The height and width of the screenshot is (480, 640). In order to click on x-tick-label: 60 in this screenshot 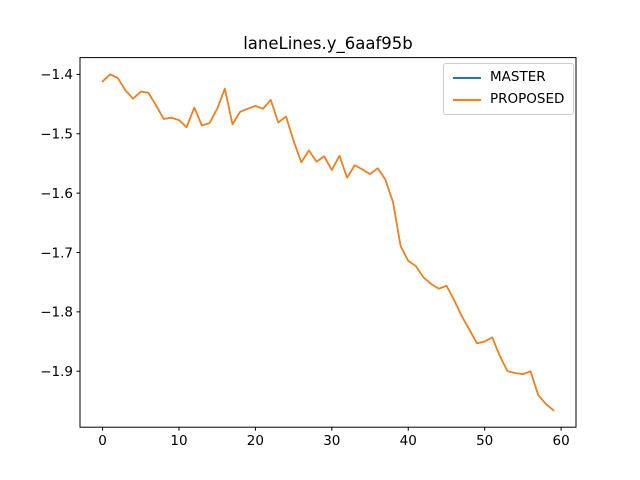, I will do `click(561, 441)`.